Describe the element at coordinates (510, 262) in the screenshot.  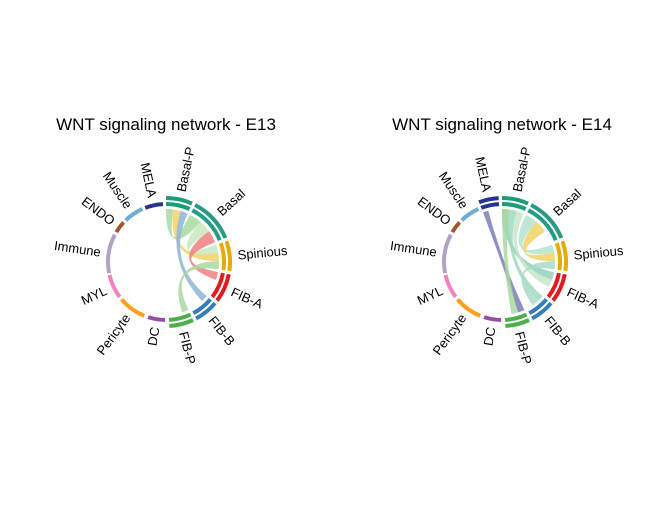
I see `chord-link-fib-p-to-basal-p` at that location.